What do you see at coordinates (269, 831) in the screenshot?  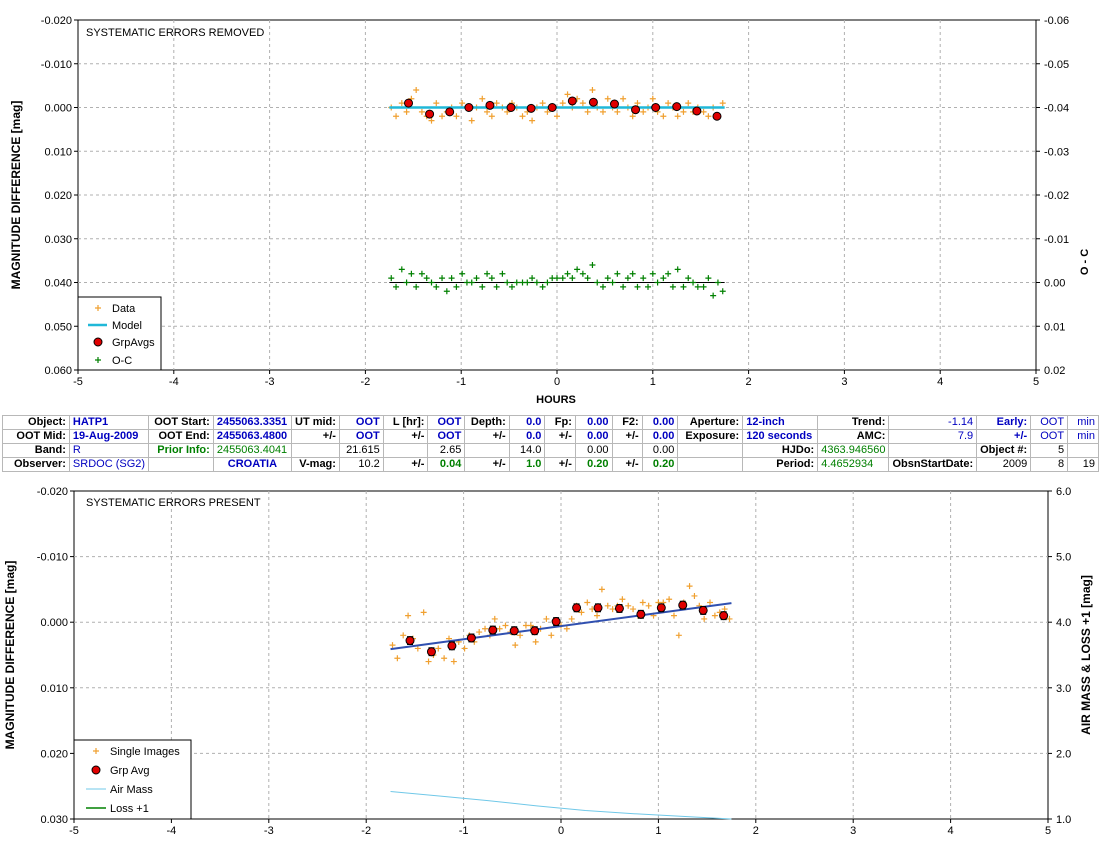 I see `x-tick-label: -3` at bounding box center [269, 831].